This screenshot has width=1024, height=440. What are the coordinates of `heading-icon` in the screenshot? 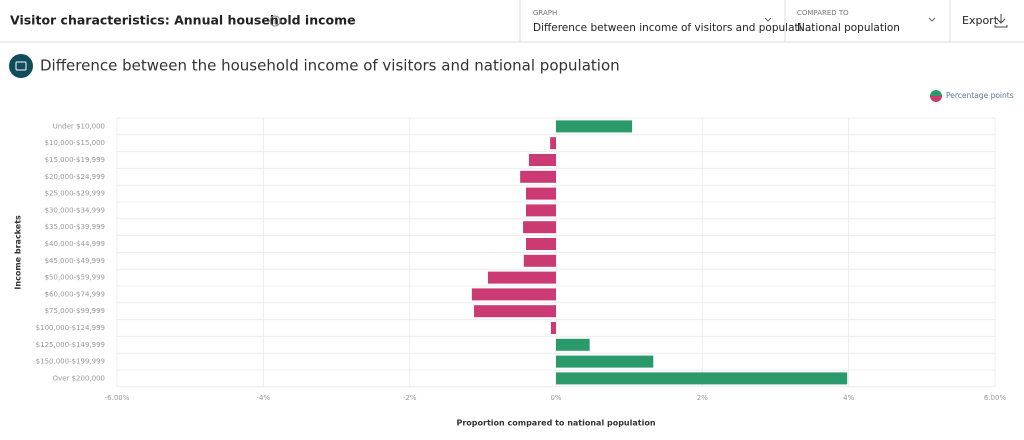 It's located at (21, 66).